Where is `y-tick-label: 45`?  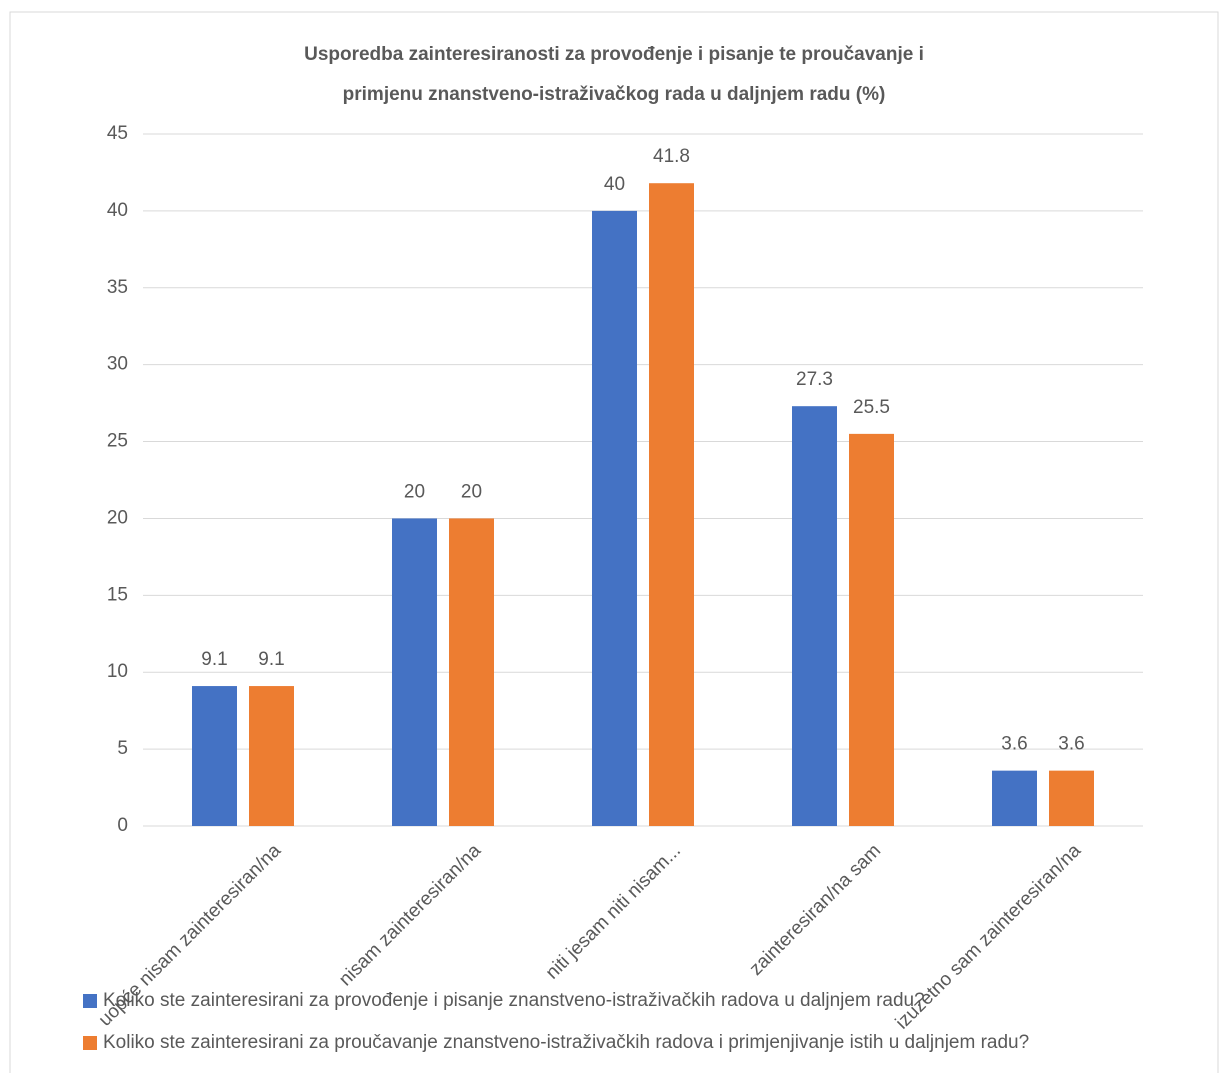
y-tick-label: 45 is located at coordinates (117, 133).